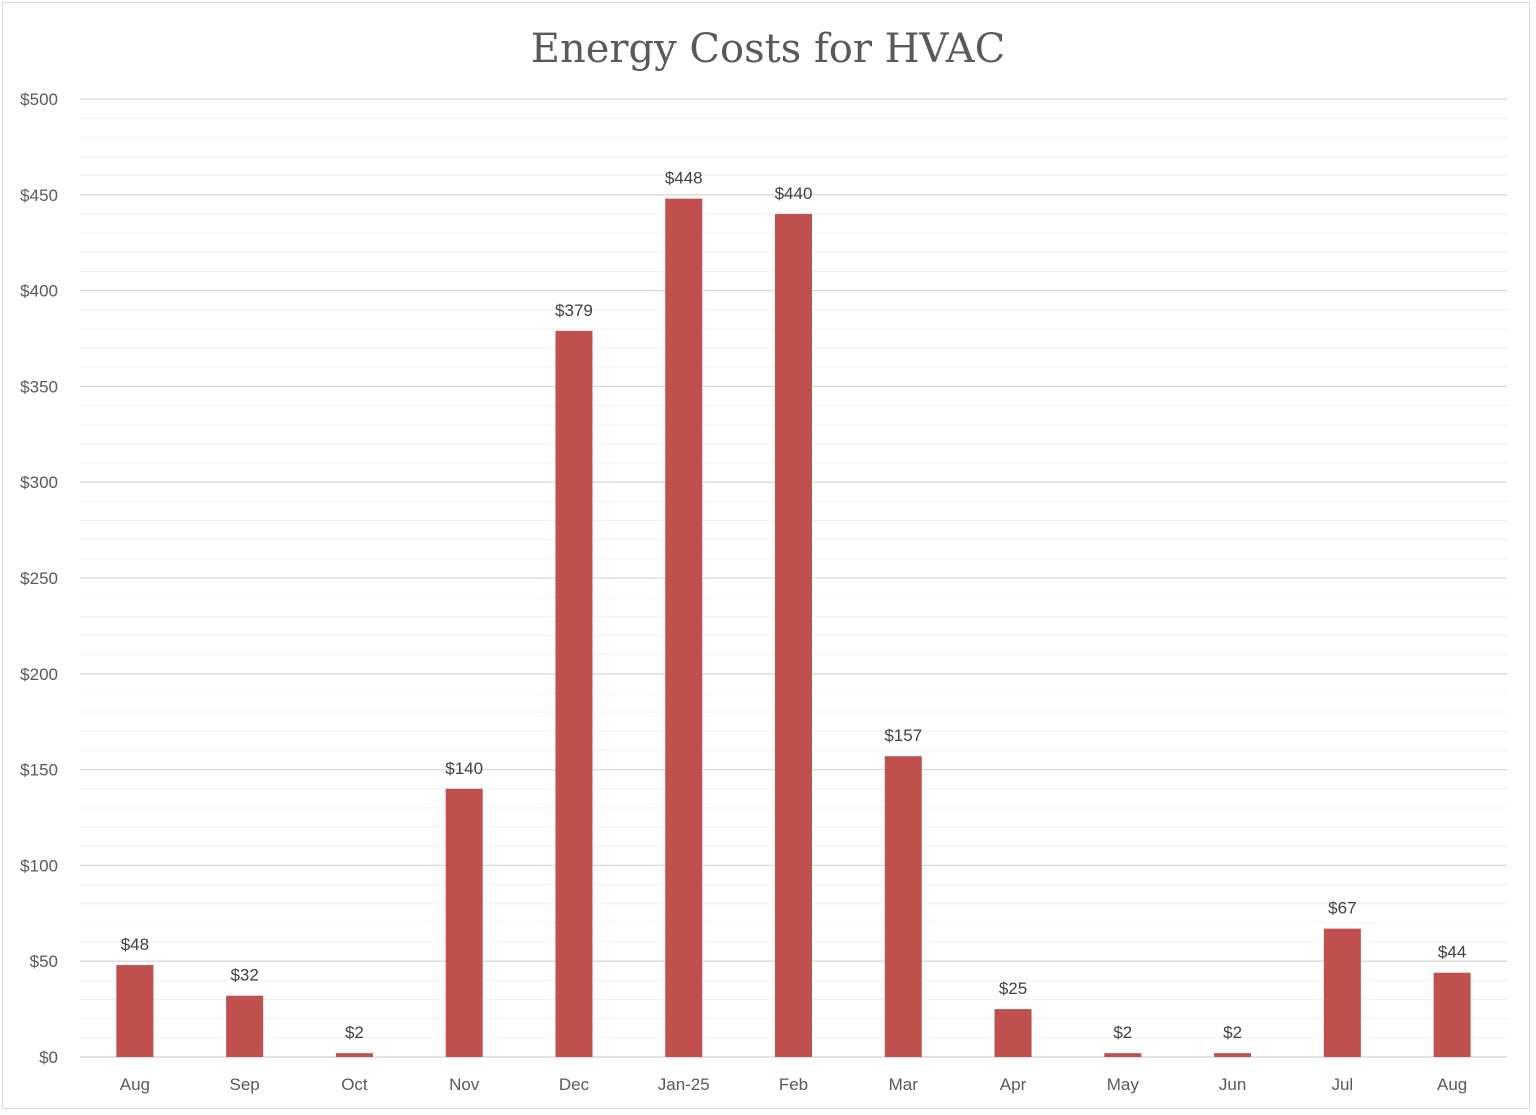  Describe the element at coordinates (39, 482) in the screenshot. I see `y-tick-label: $300` at that location.